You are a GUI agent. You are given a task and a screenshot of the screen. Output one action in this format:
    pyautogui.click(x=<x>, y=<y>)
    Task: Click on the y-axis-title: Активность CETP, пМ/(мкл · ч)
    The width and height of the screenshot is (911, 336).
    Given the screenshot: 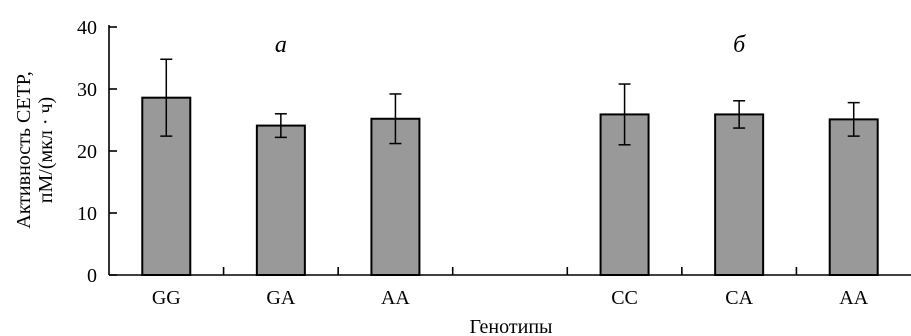 What is the action you would take?
    pyautogui.click(x=35, y=149)
    